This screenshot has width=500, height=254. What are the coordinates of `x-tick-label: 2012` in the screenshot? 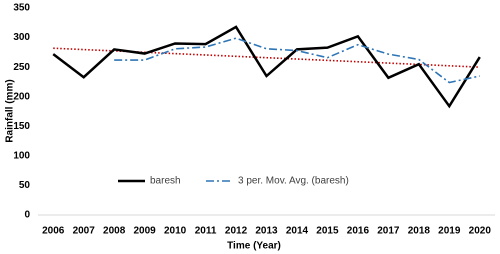 It's located at (236, 231).